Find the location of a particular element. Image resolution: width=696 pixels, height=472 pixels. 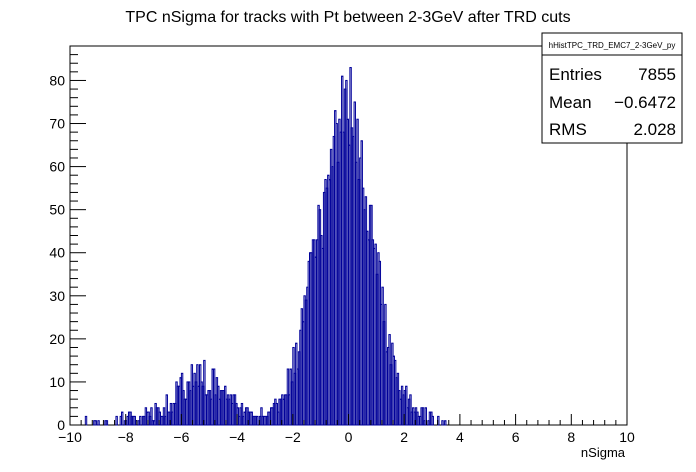

stats-box-frame is located at coordinates (612, 88).